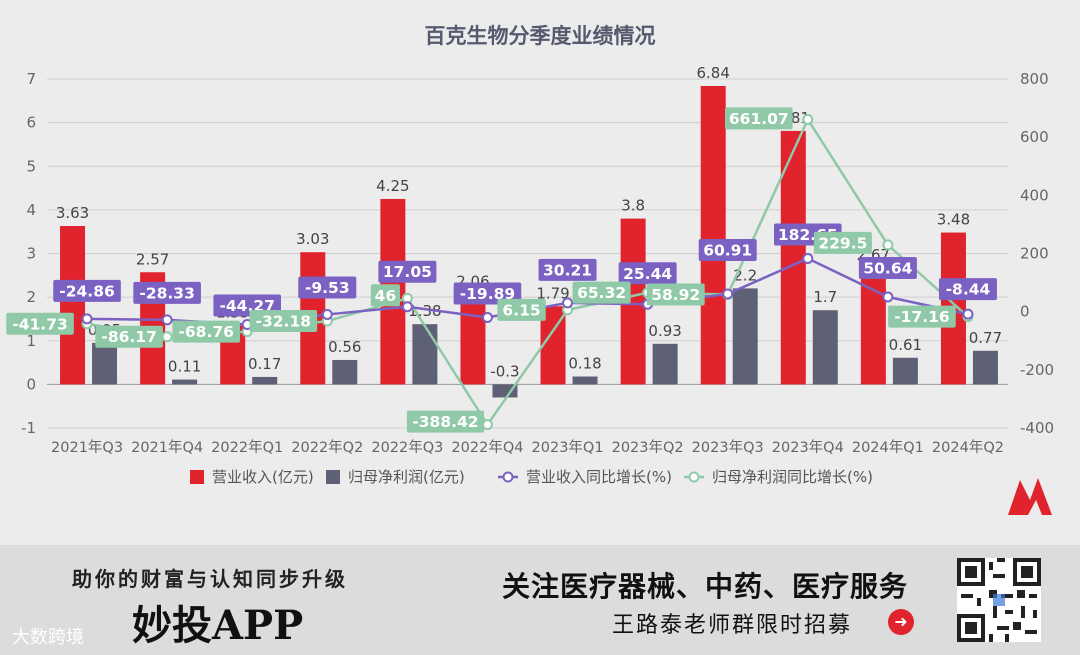 The width and height of the screenshot is (1080, 655). Describe the element at coordinates (1037, 428) in the screenshot. I see `y-right-tick-label: -400` at that location.